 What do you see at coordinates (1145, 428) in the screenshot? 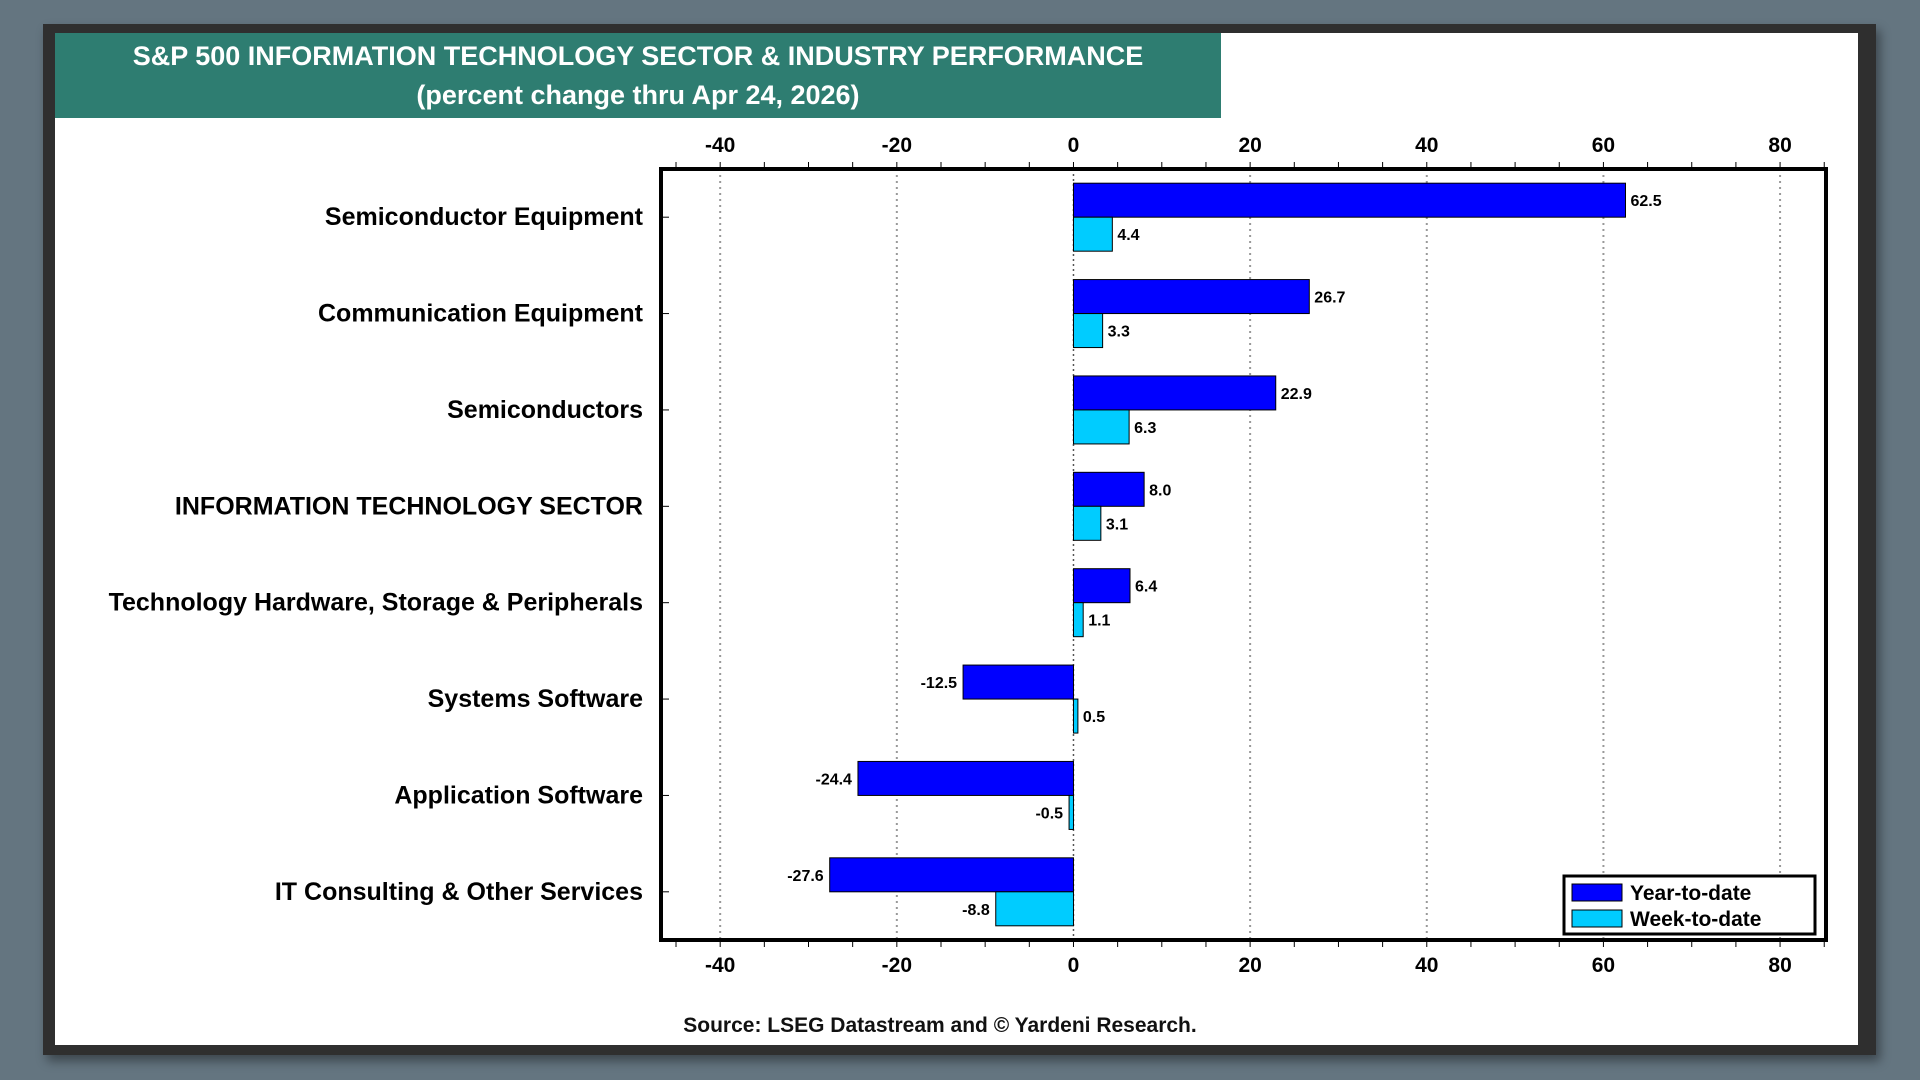
I see `data-label: 6.3` at bounding box center [1145, 428].